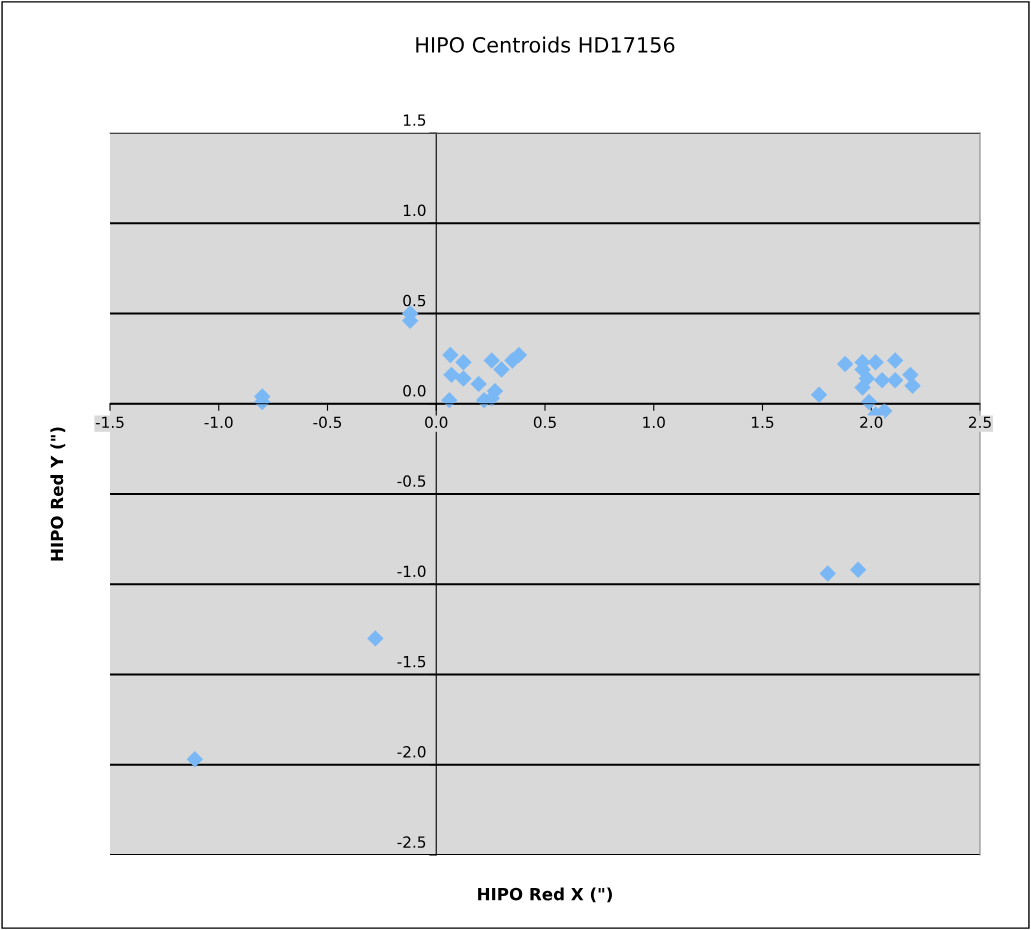 This screenshot has width=1031, height=930. What do you see at coordinates (545, 895) in the screenshot?
I see `x-axis-title: HIPO Red X (")` at bounding box center [545, 895].